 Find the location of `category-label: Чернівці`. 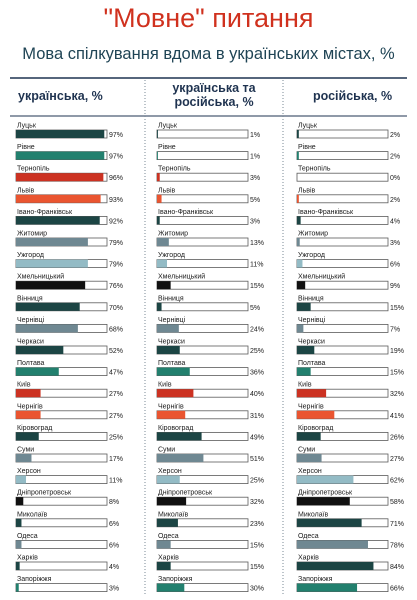

category-label: Чернівці is located at coordinates (172, 320).